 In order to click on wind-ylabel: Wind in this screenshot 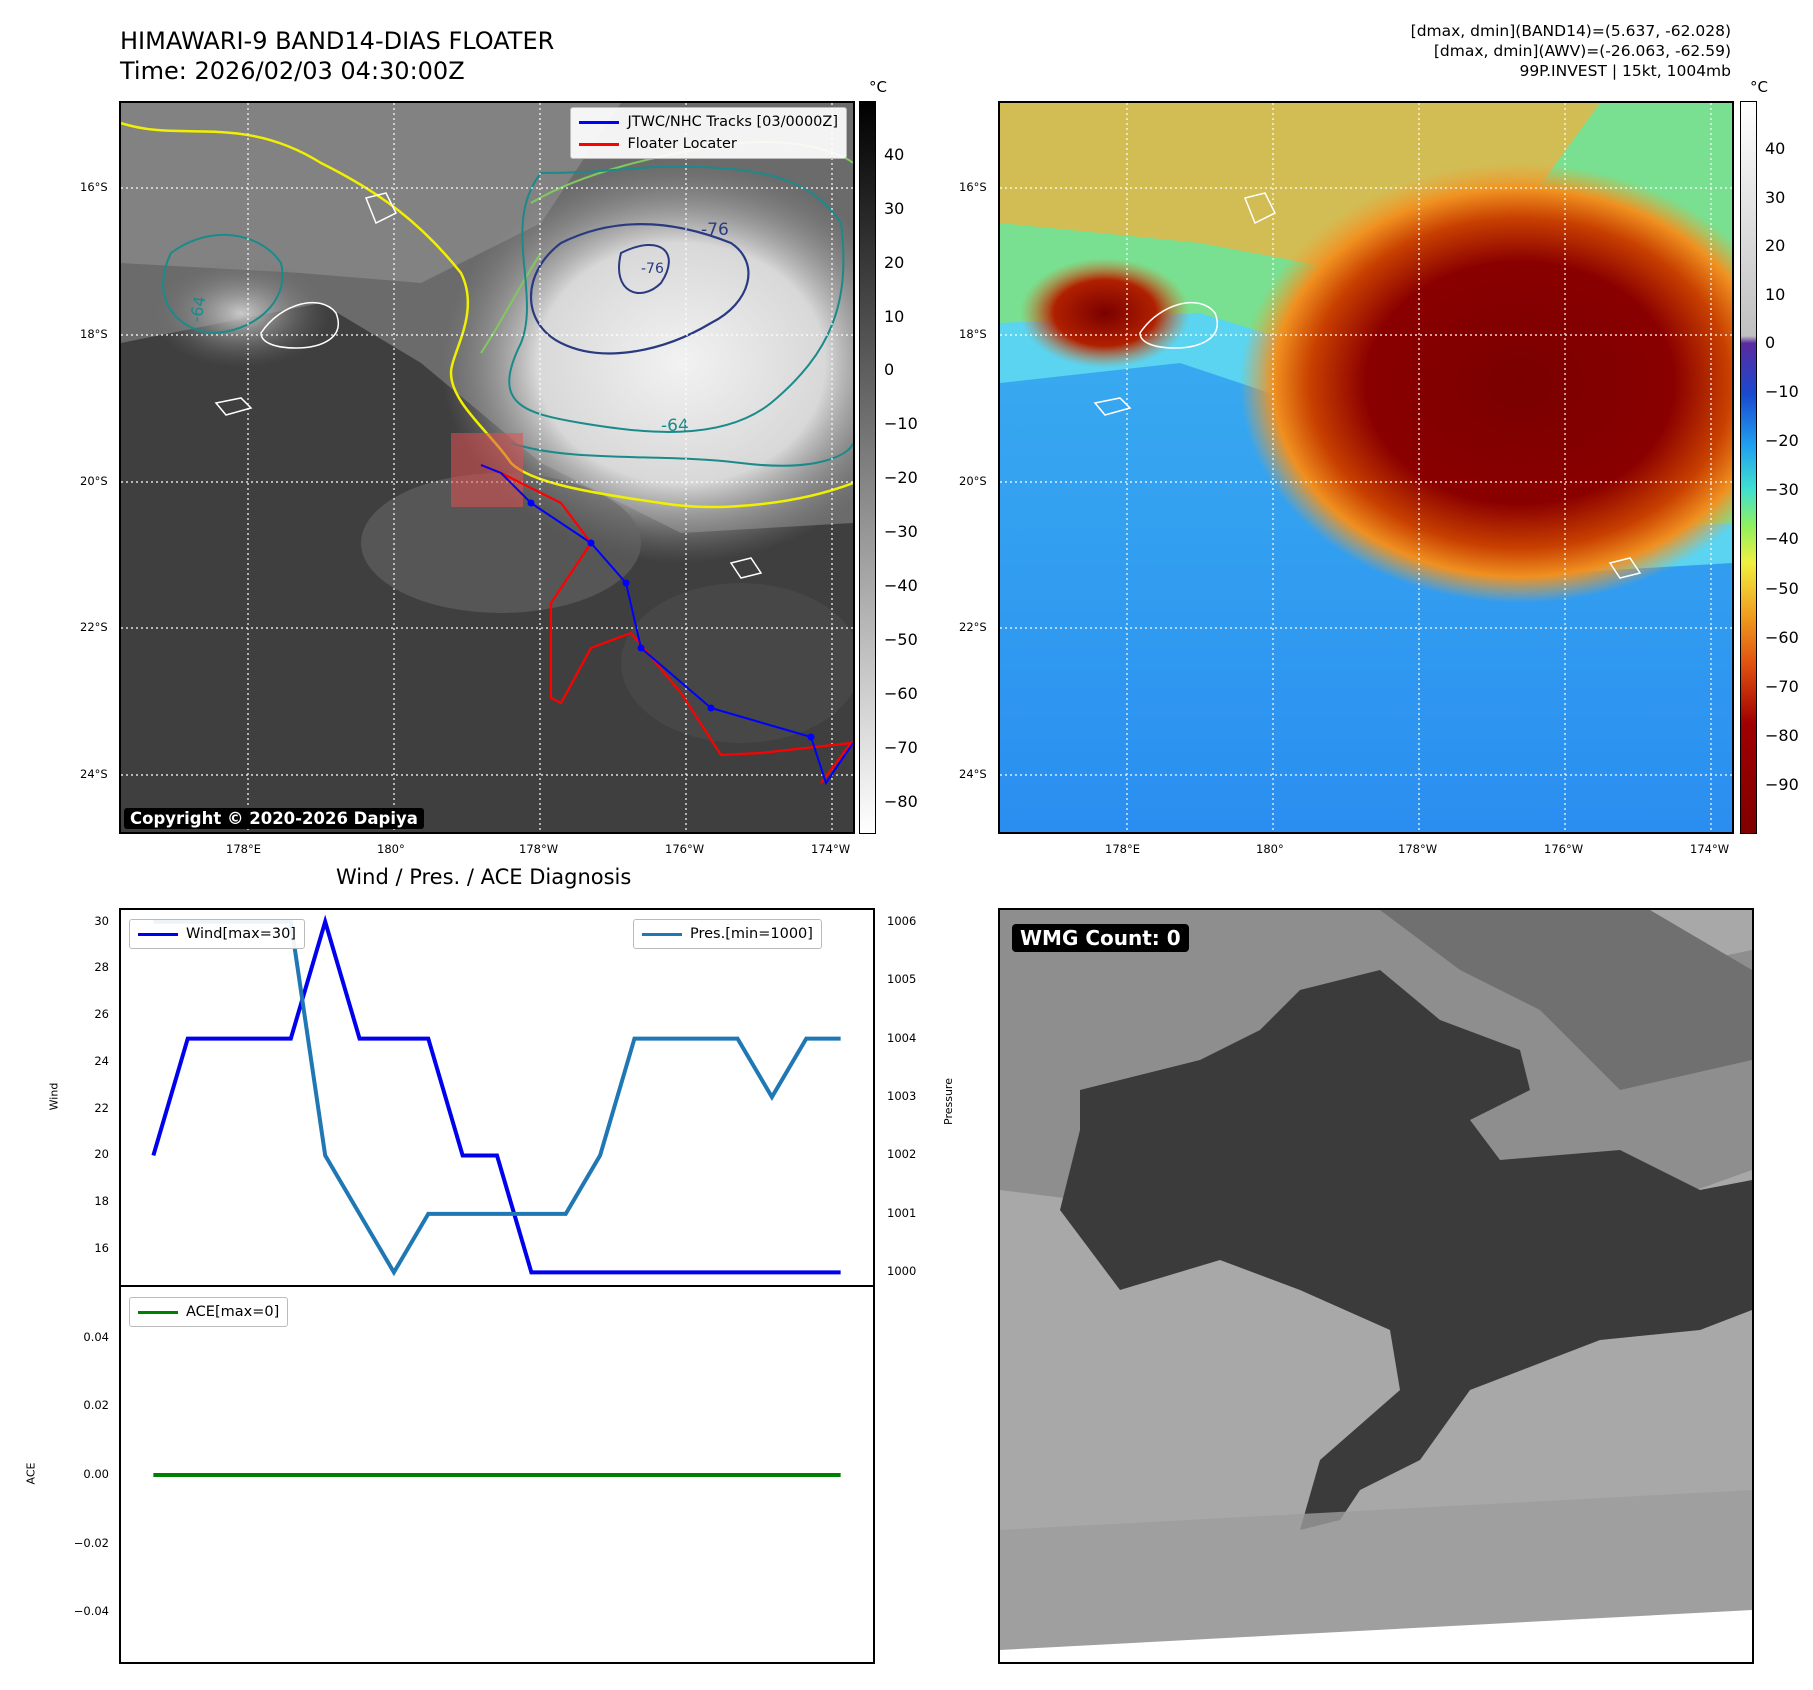, I will do `click(54, 1096)`.